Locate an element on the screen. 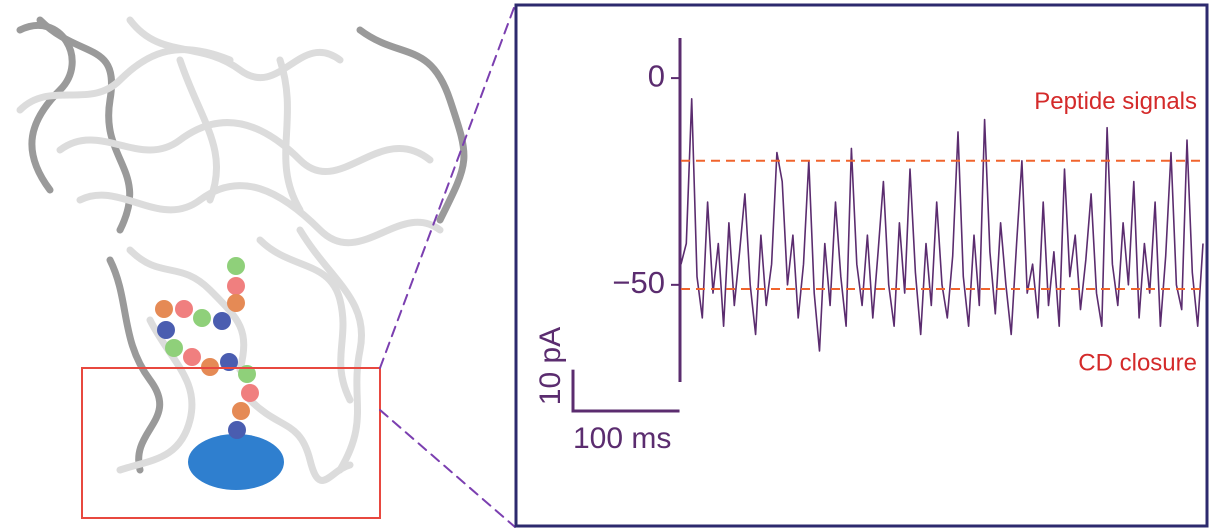 The width and height of the screenshot is (1211, 530). scale-bar-x-label: 100 ms is located at coordinates (622, 438).